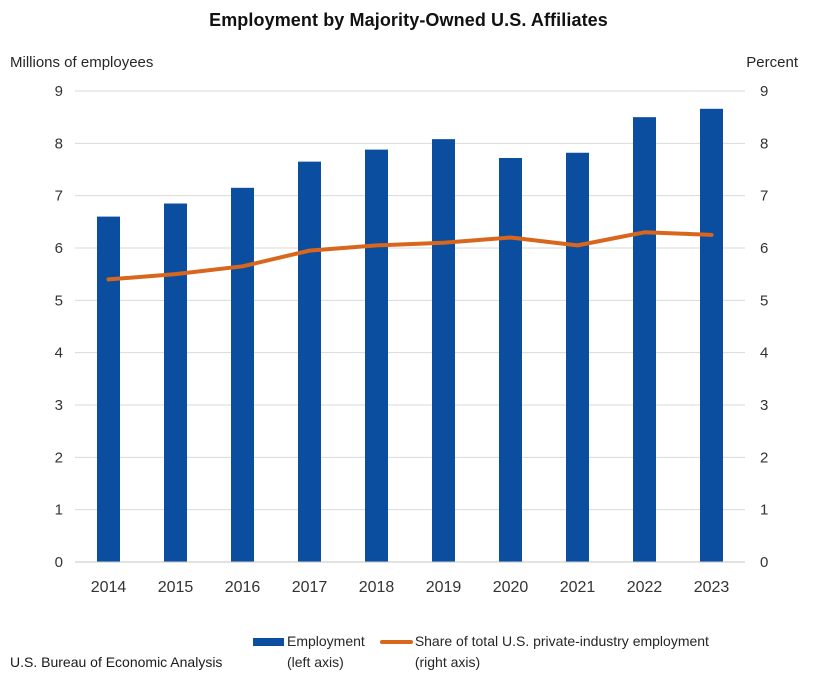 Image resolution: width=817 pixels, height=686 pixels. I want to click on y-tick-label-right-7: 7, so click(764, 196).